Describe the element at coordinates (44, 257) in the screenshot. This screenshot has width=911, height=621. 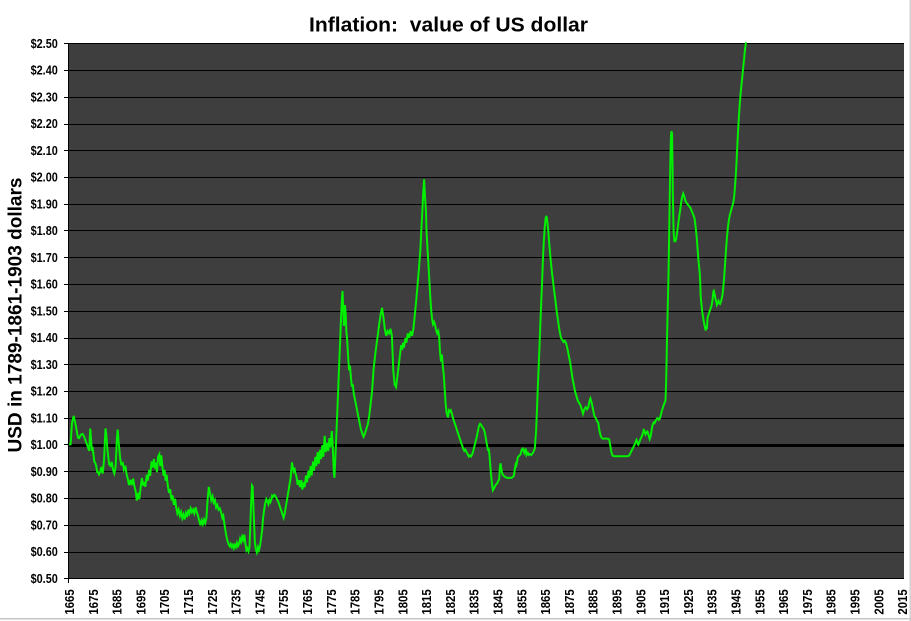
I see `svg-text: $1.70` at that location.